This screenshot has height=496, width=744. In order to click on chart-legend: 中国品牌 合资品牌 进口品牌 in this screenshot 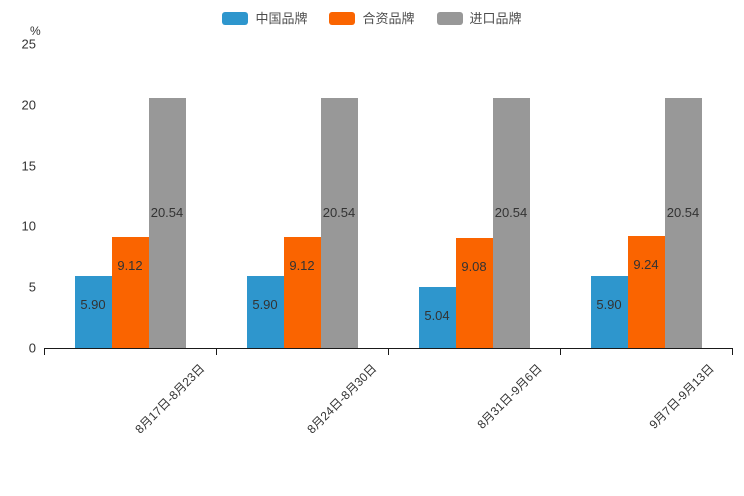, I will do `click(372, 18)`.